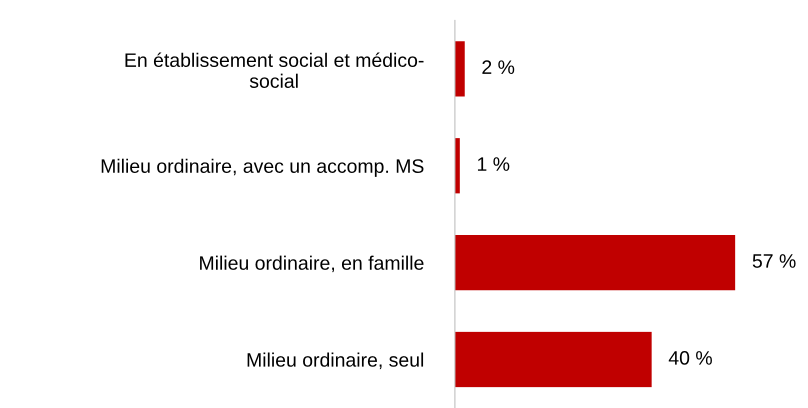  I want to click on data-label: 57 %, so click(774, 261).